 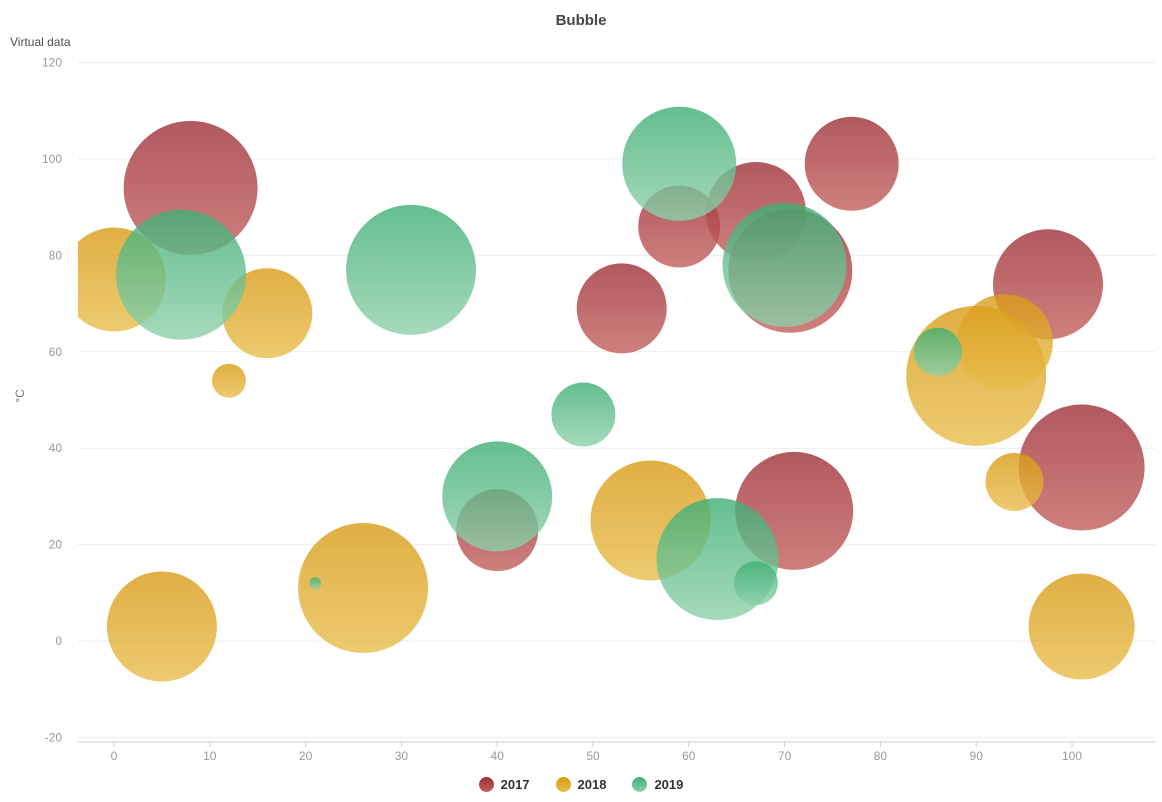 What do you see at coordinates (640, 784) in the screenshot?
I see `legend-marker-2019` at bounding box center [640, 784].